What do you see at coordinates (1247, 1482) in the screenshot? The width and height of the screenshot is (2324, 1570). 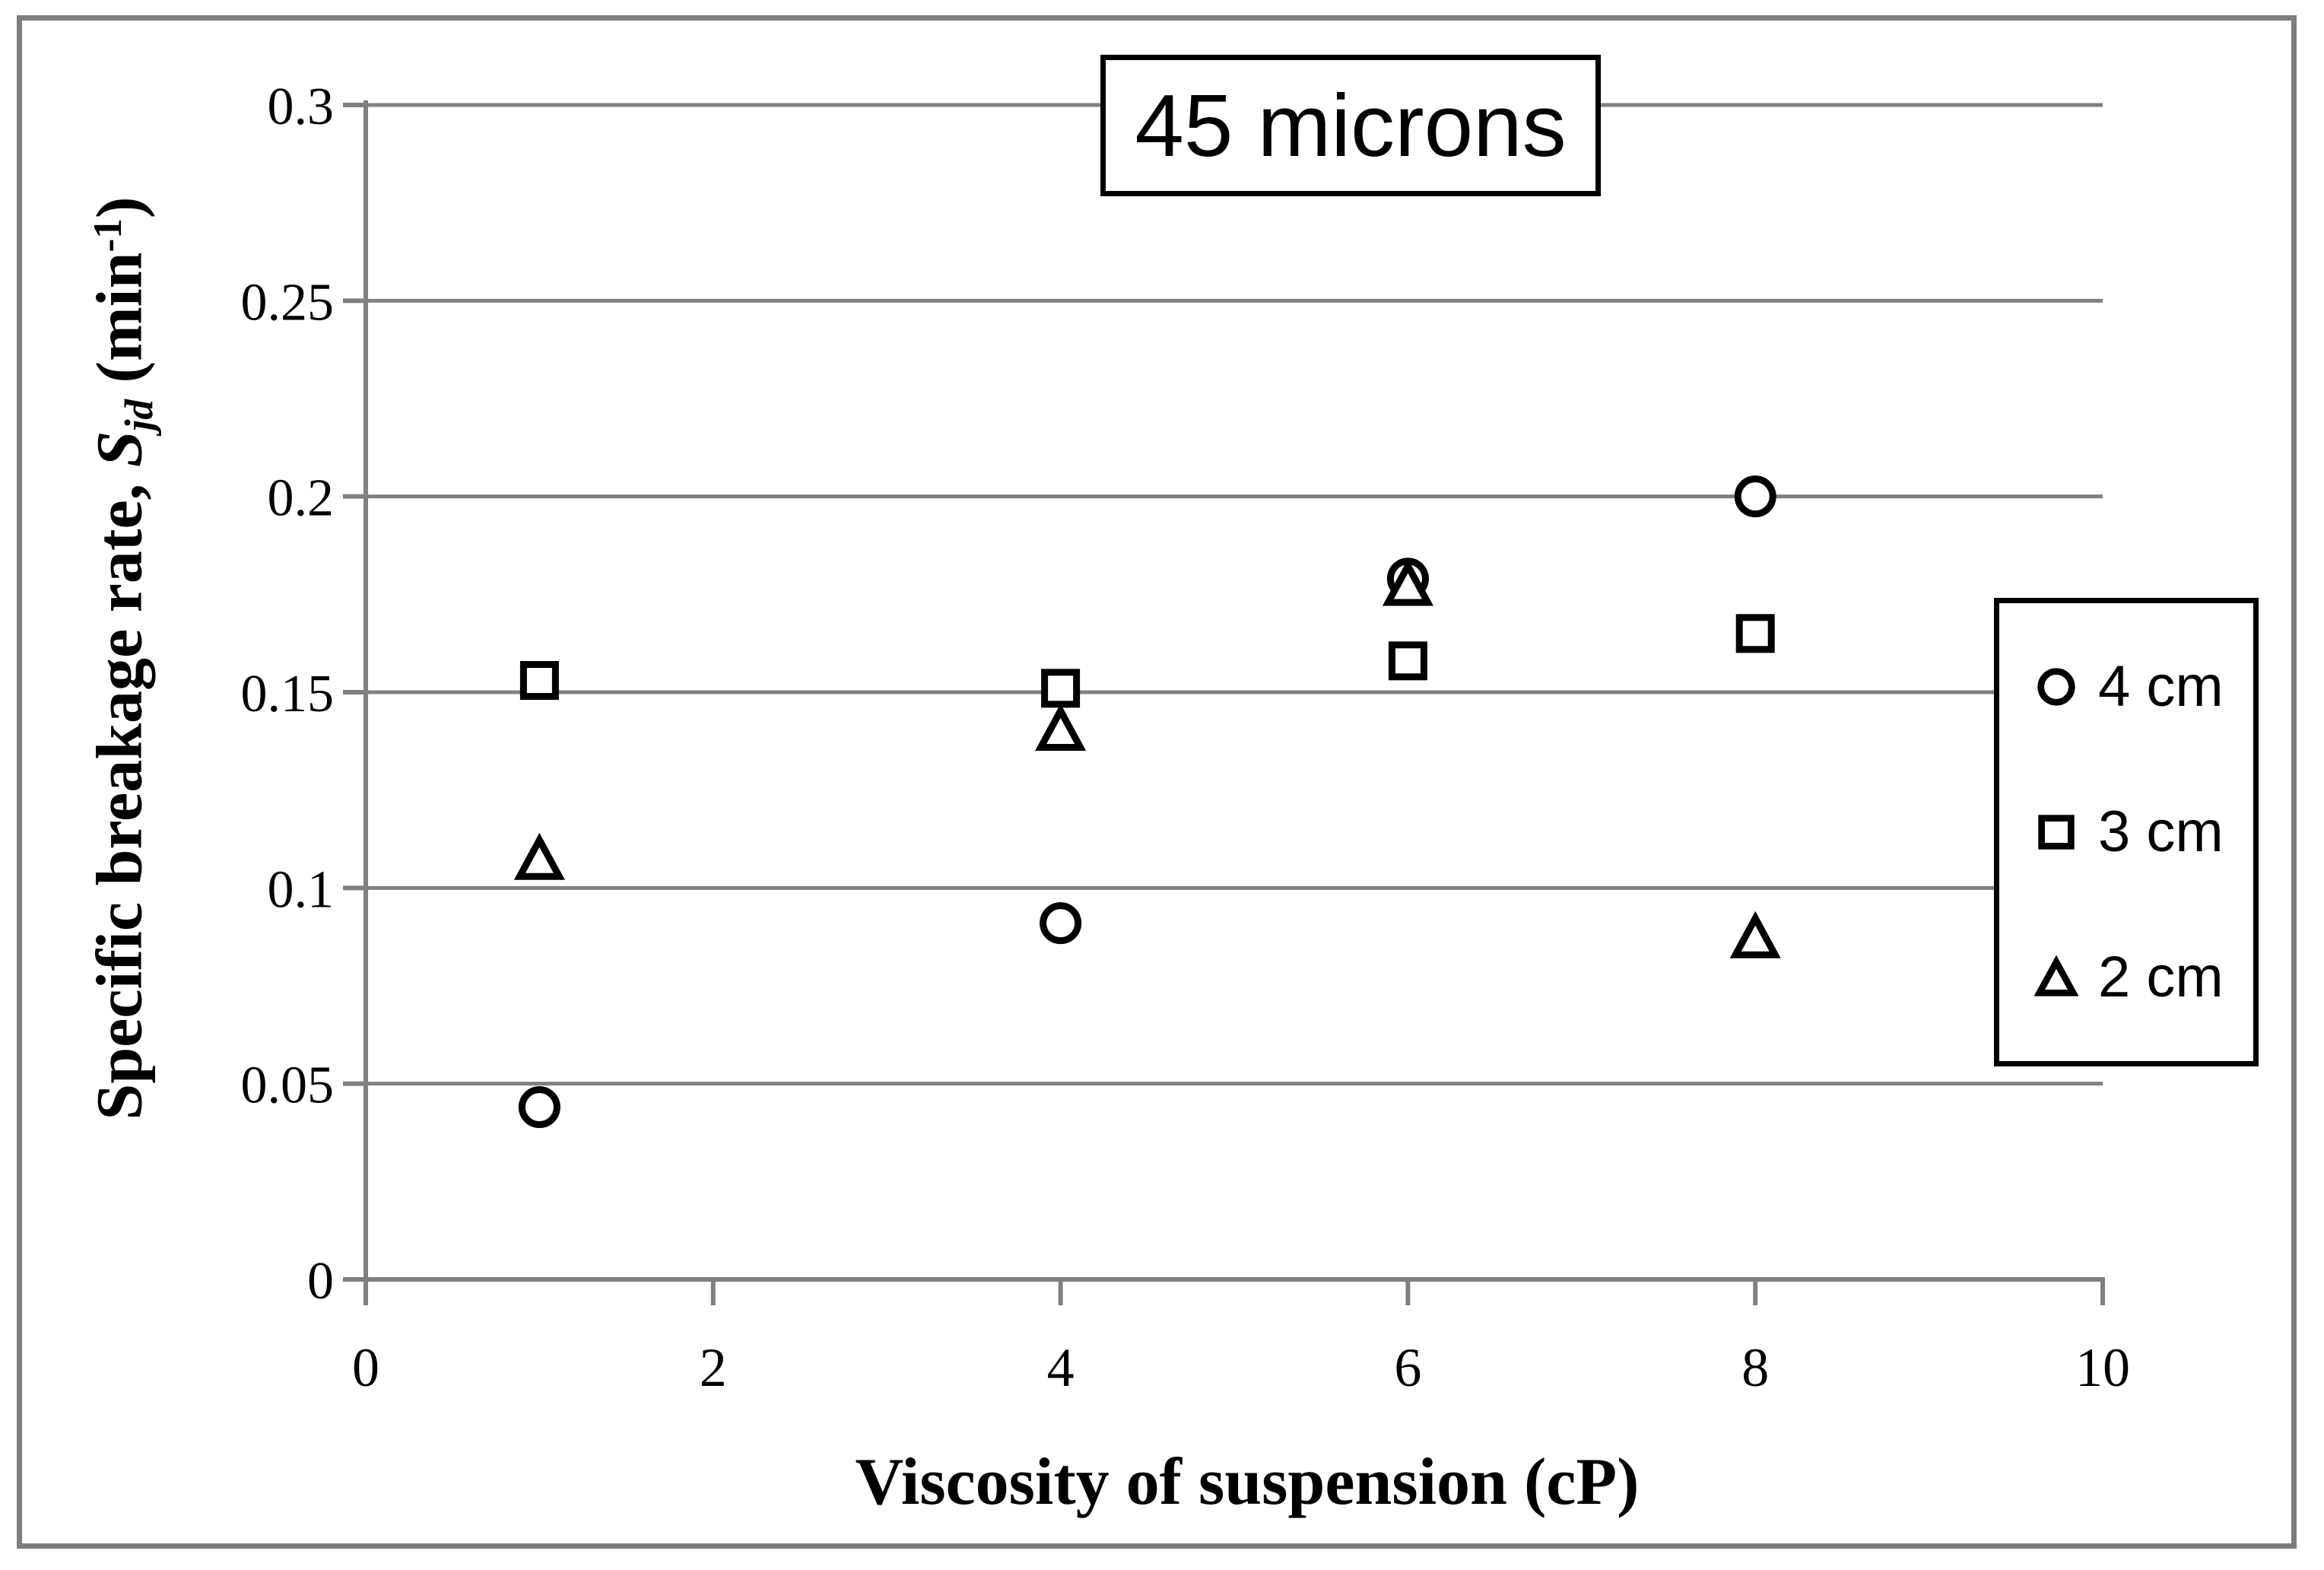 I see `x-axis-title: Viscosity of suspension (cP)` at bounding box center [1247, 1482].